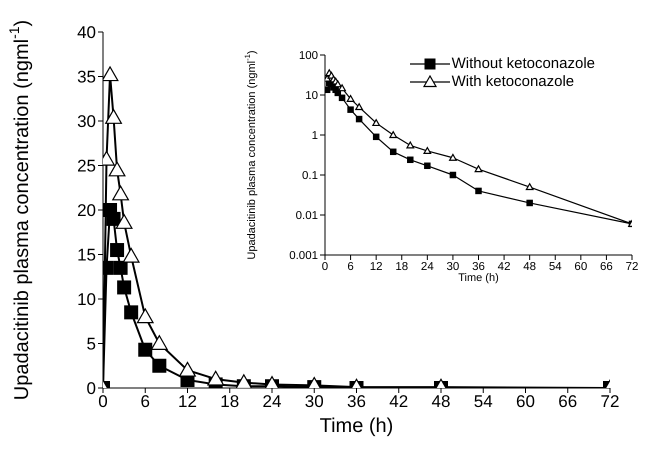 The image size is (652, 459). Describe the element at coordinates (91, 344) in the screenshot. I see `y-tick-label: 5` at that location.